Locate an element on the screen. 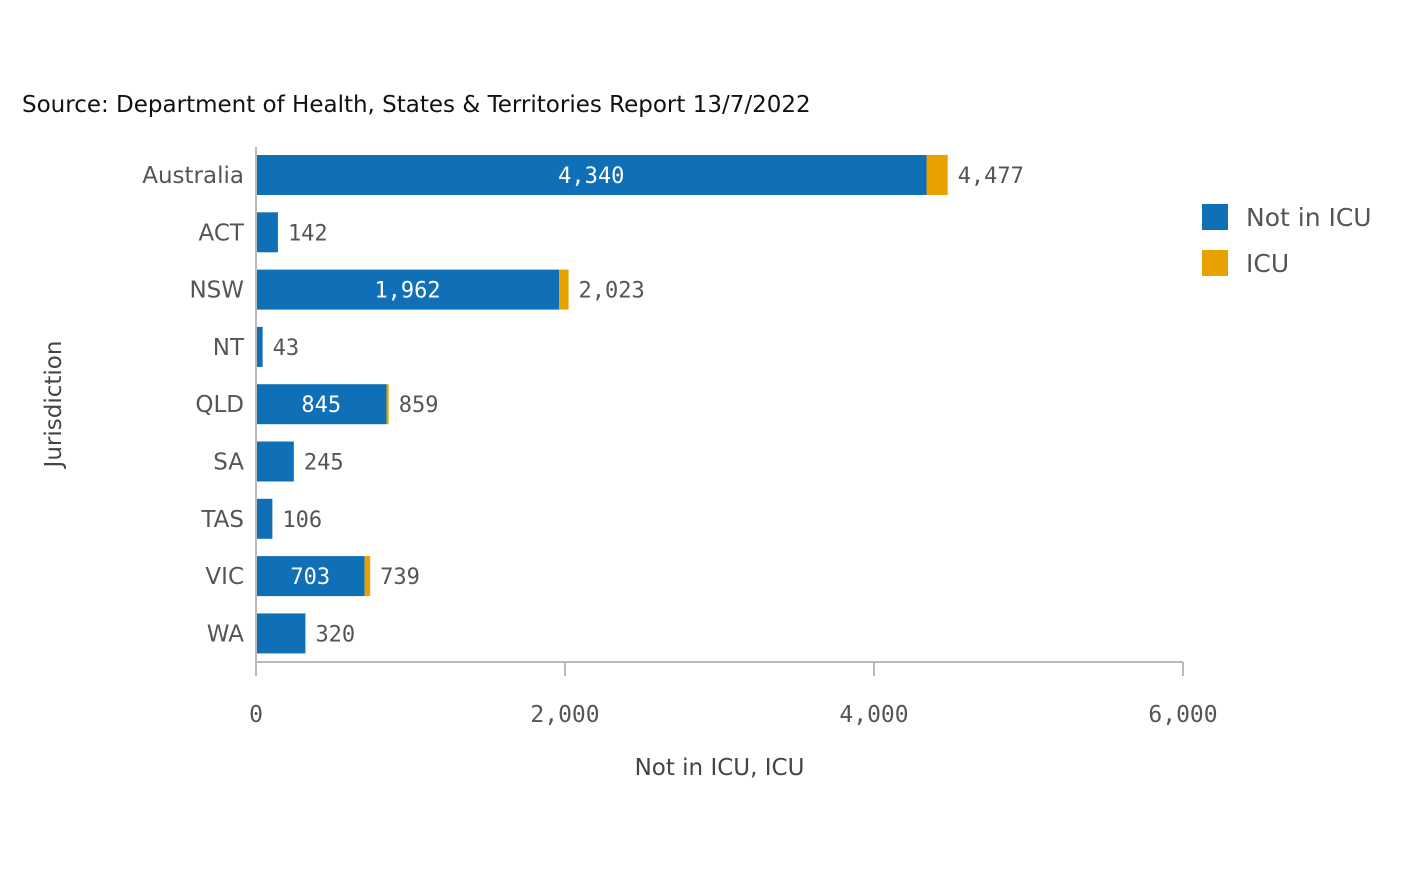 This screenshot has height=876, width=1413. x-tick-label: 6,000 is located at coordinates (1182, 715).